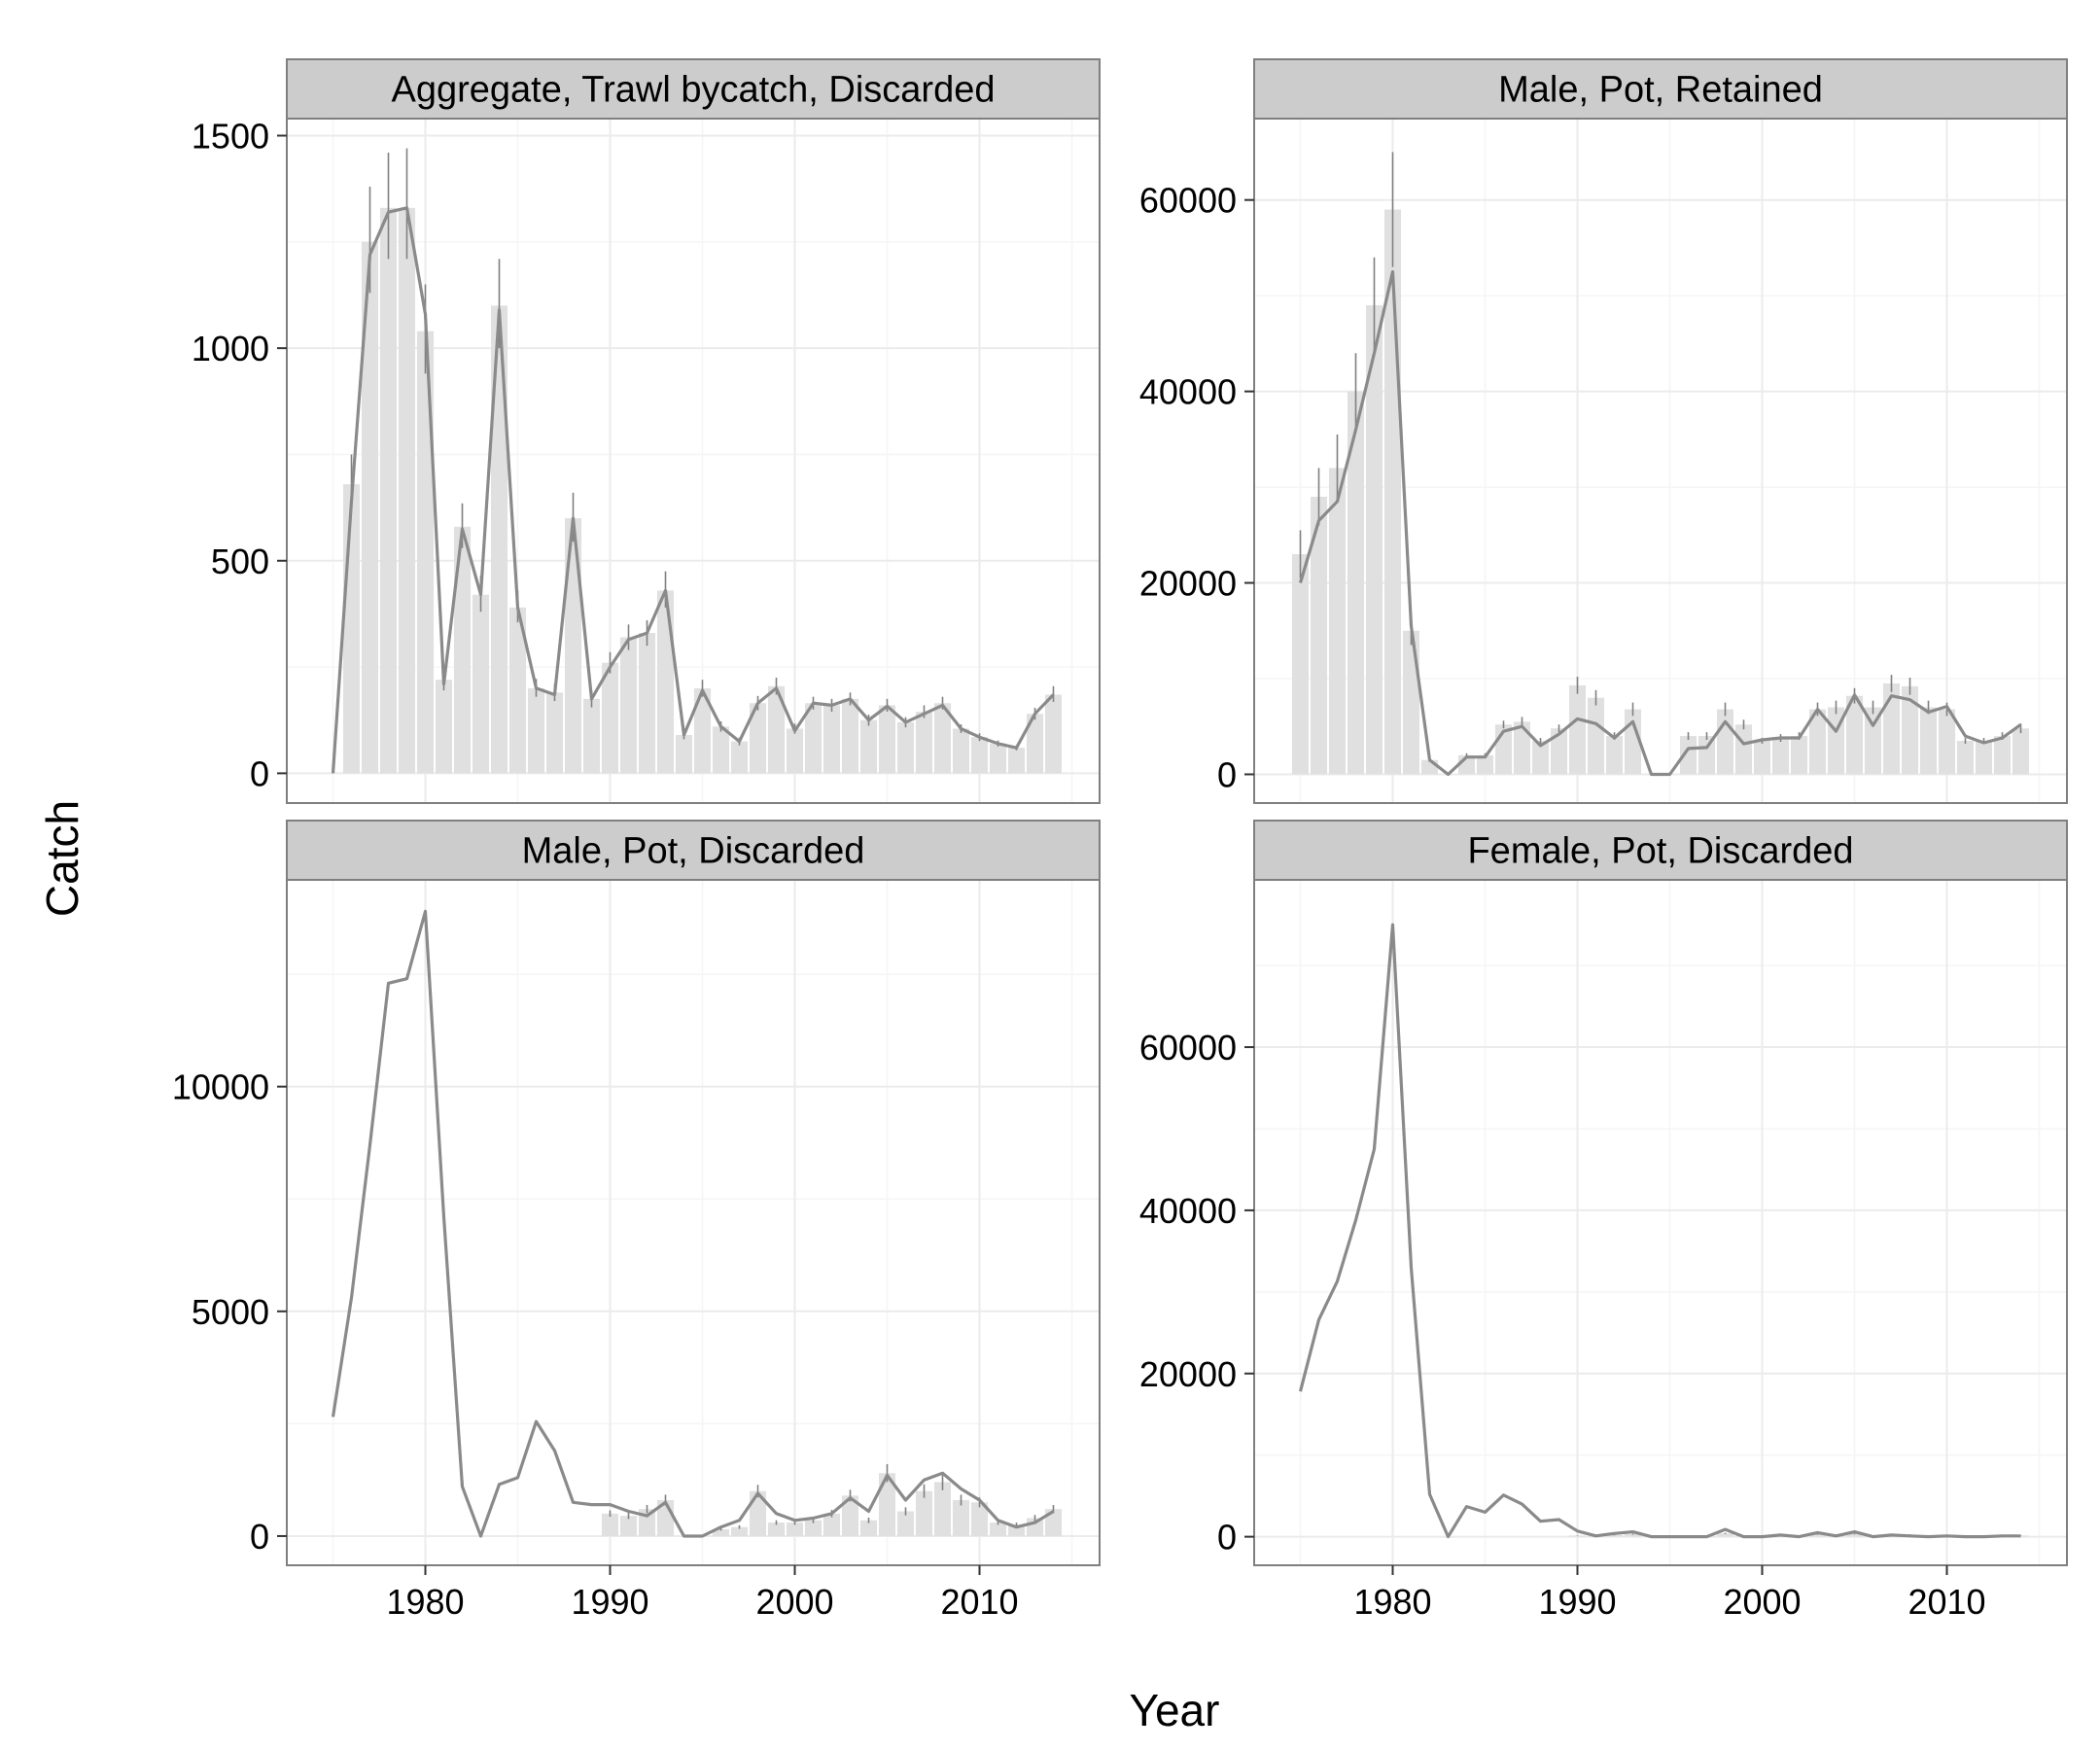  I want to click on y-tick-label: 500, so click(240, 561).